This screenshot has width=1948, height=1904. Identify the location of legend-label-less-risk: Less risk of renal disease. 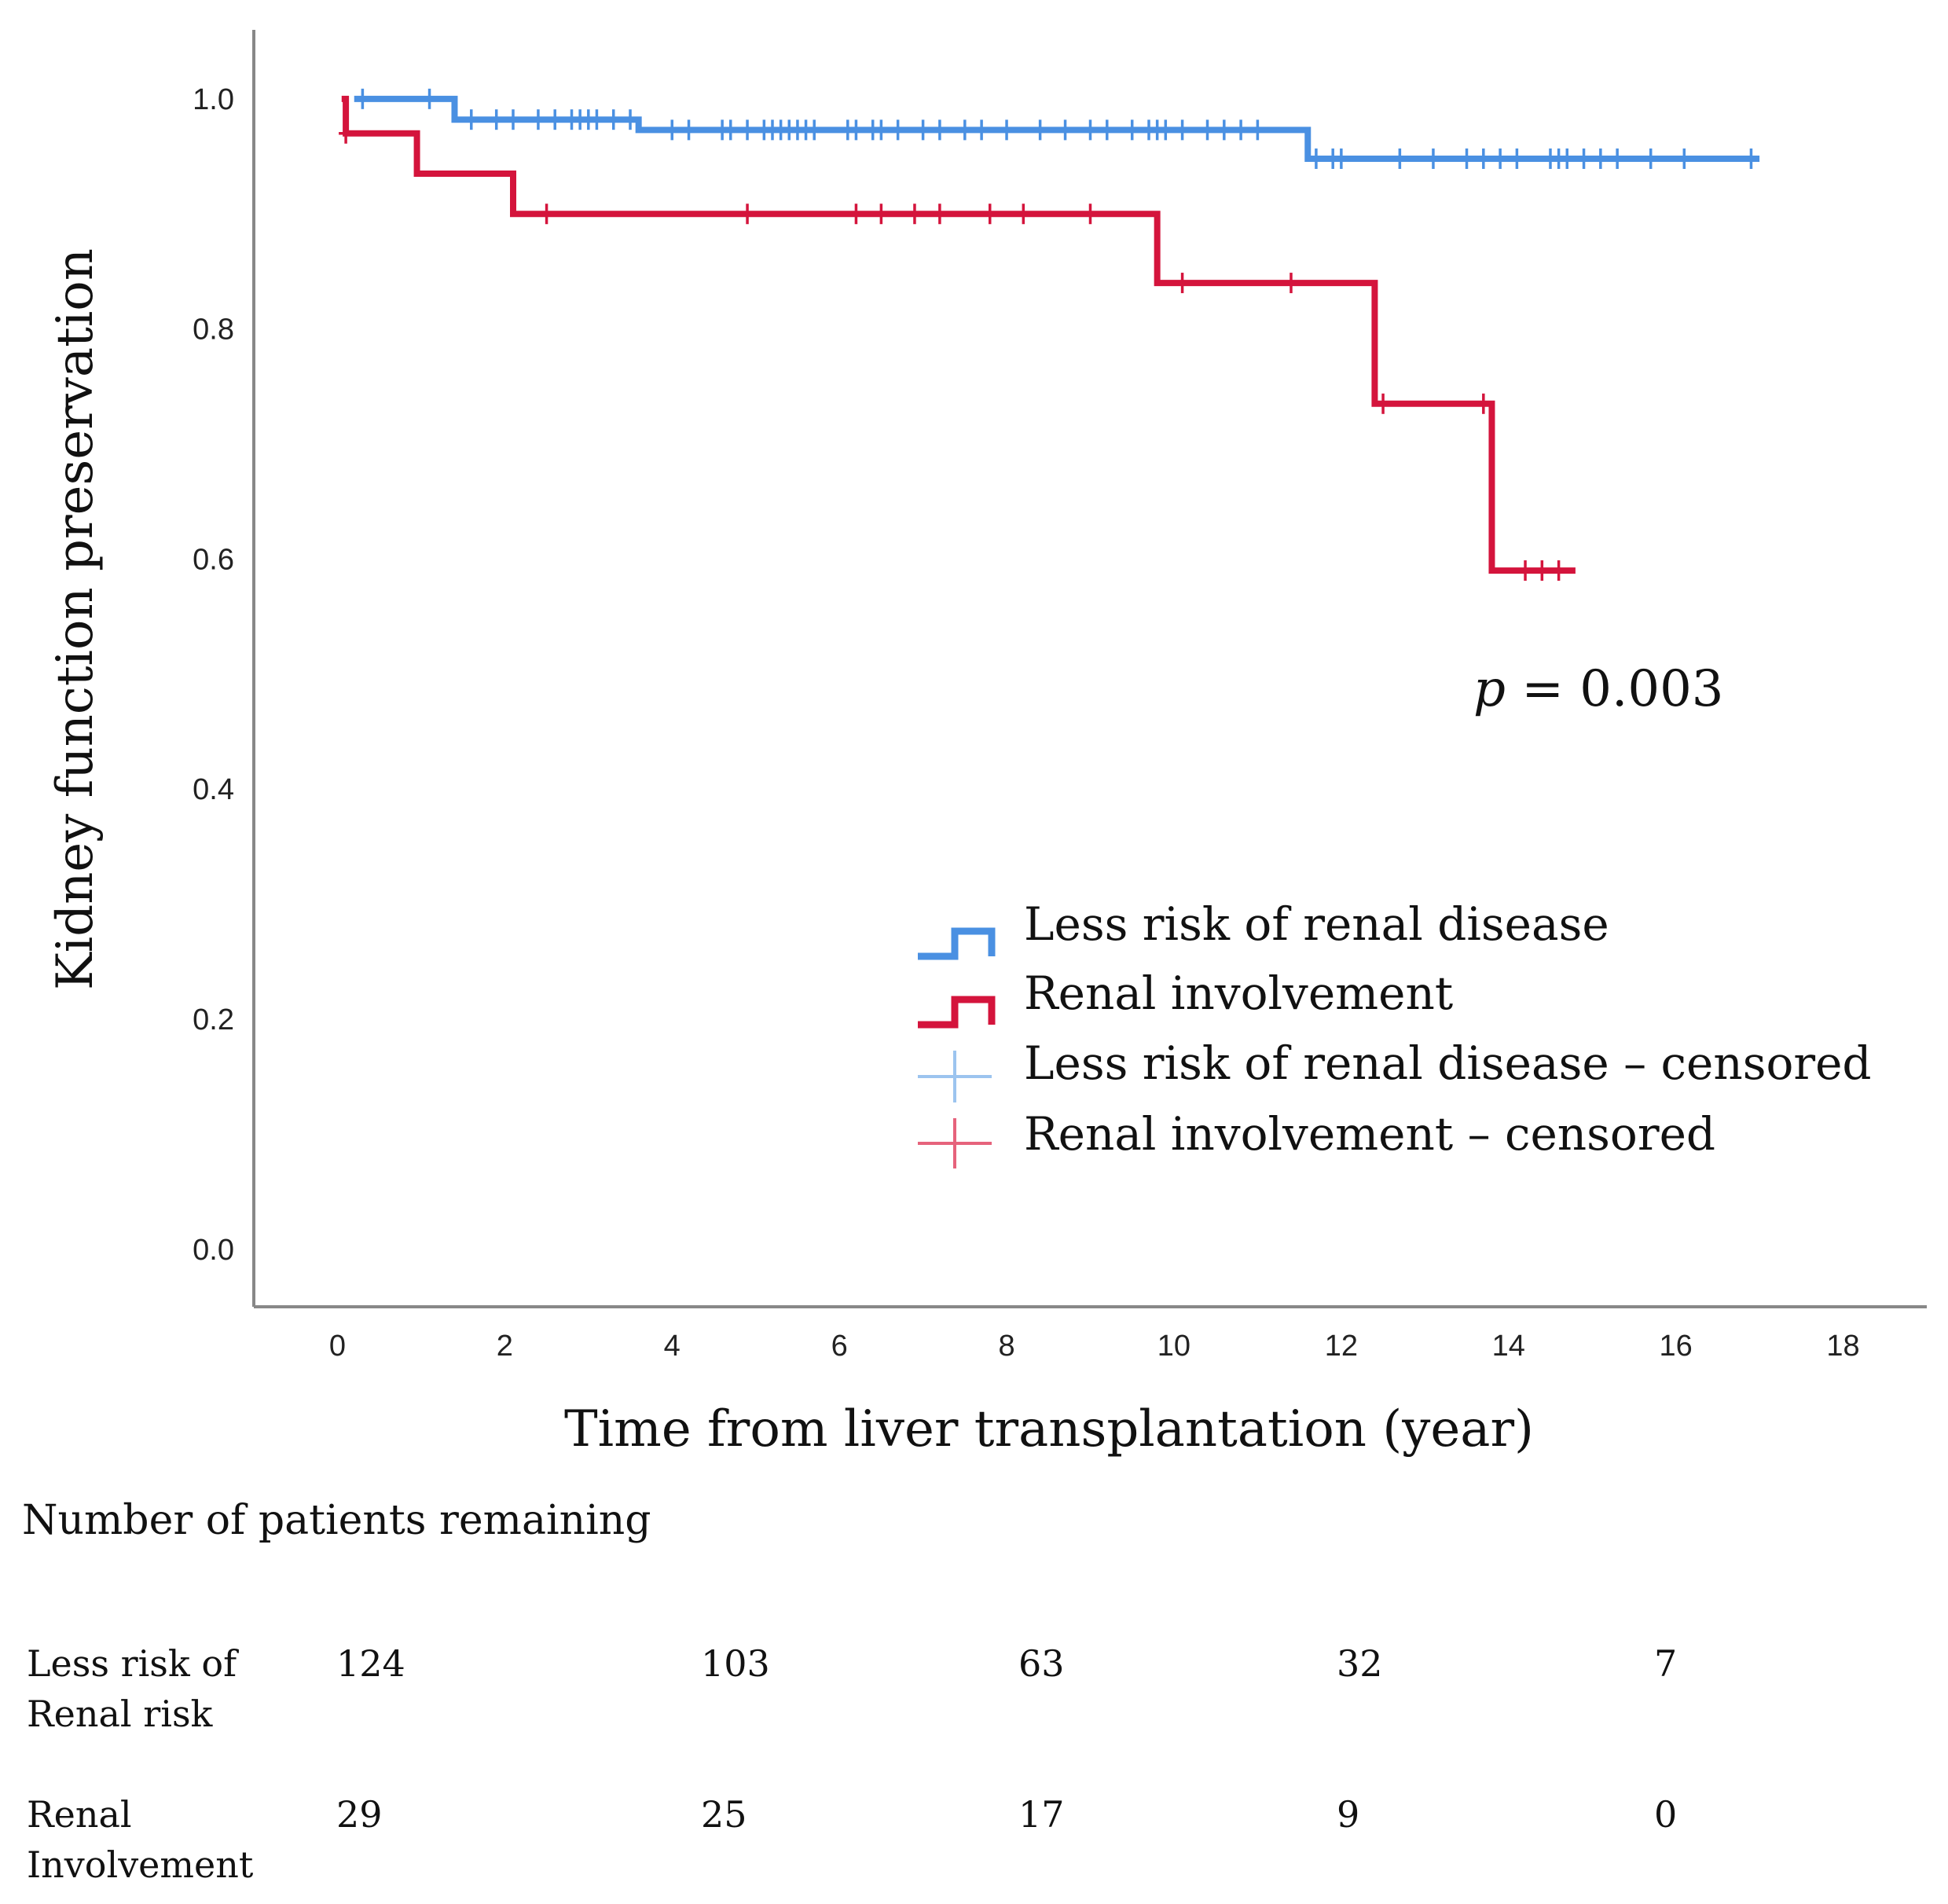
(1316, 924).